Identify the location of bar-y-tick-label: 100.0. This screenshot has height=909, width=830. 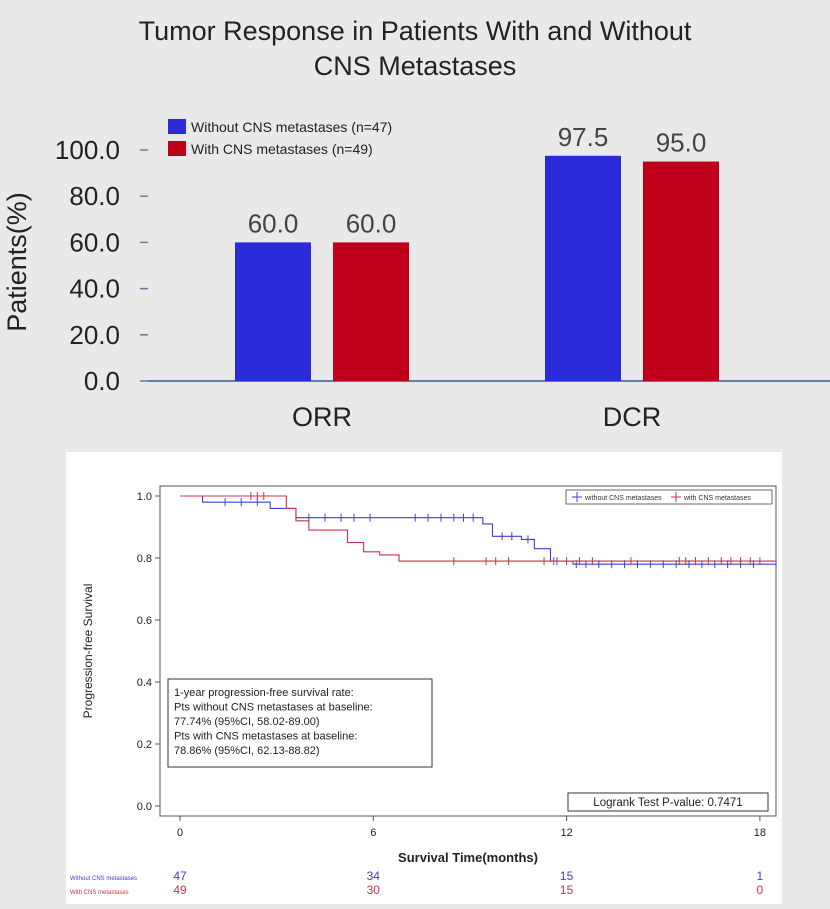
(87, 150).